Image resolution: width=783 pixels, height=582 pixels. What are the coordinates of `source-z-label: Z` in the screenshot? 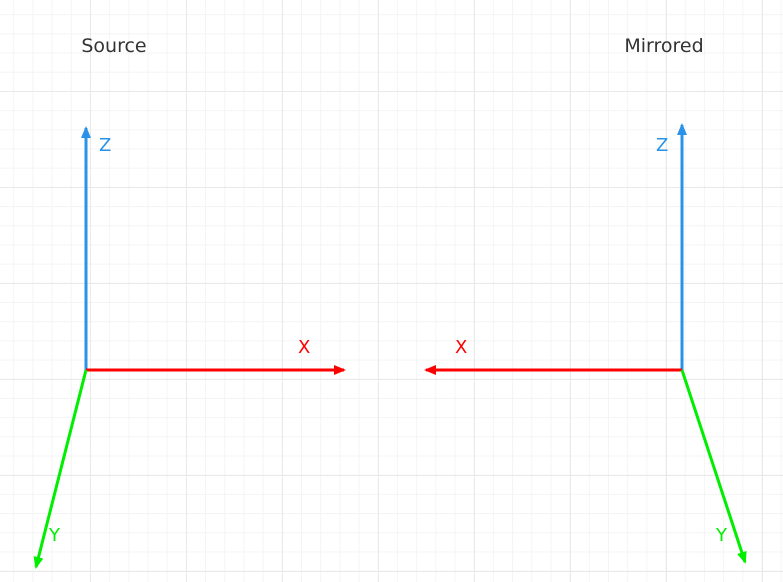 It's located at (105, 145).